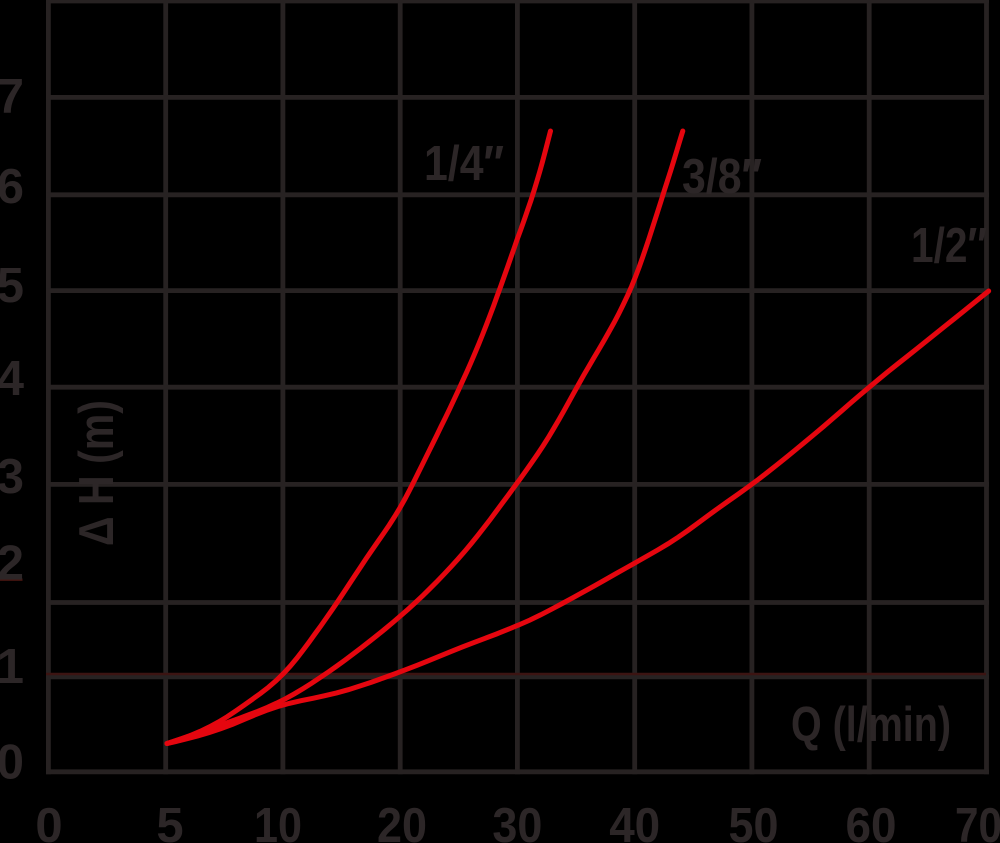  What do you see at coordinates (12, 477) in the screenshot?
I see `svg-text: 3` at bounding box center [12, 477].